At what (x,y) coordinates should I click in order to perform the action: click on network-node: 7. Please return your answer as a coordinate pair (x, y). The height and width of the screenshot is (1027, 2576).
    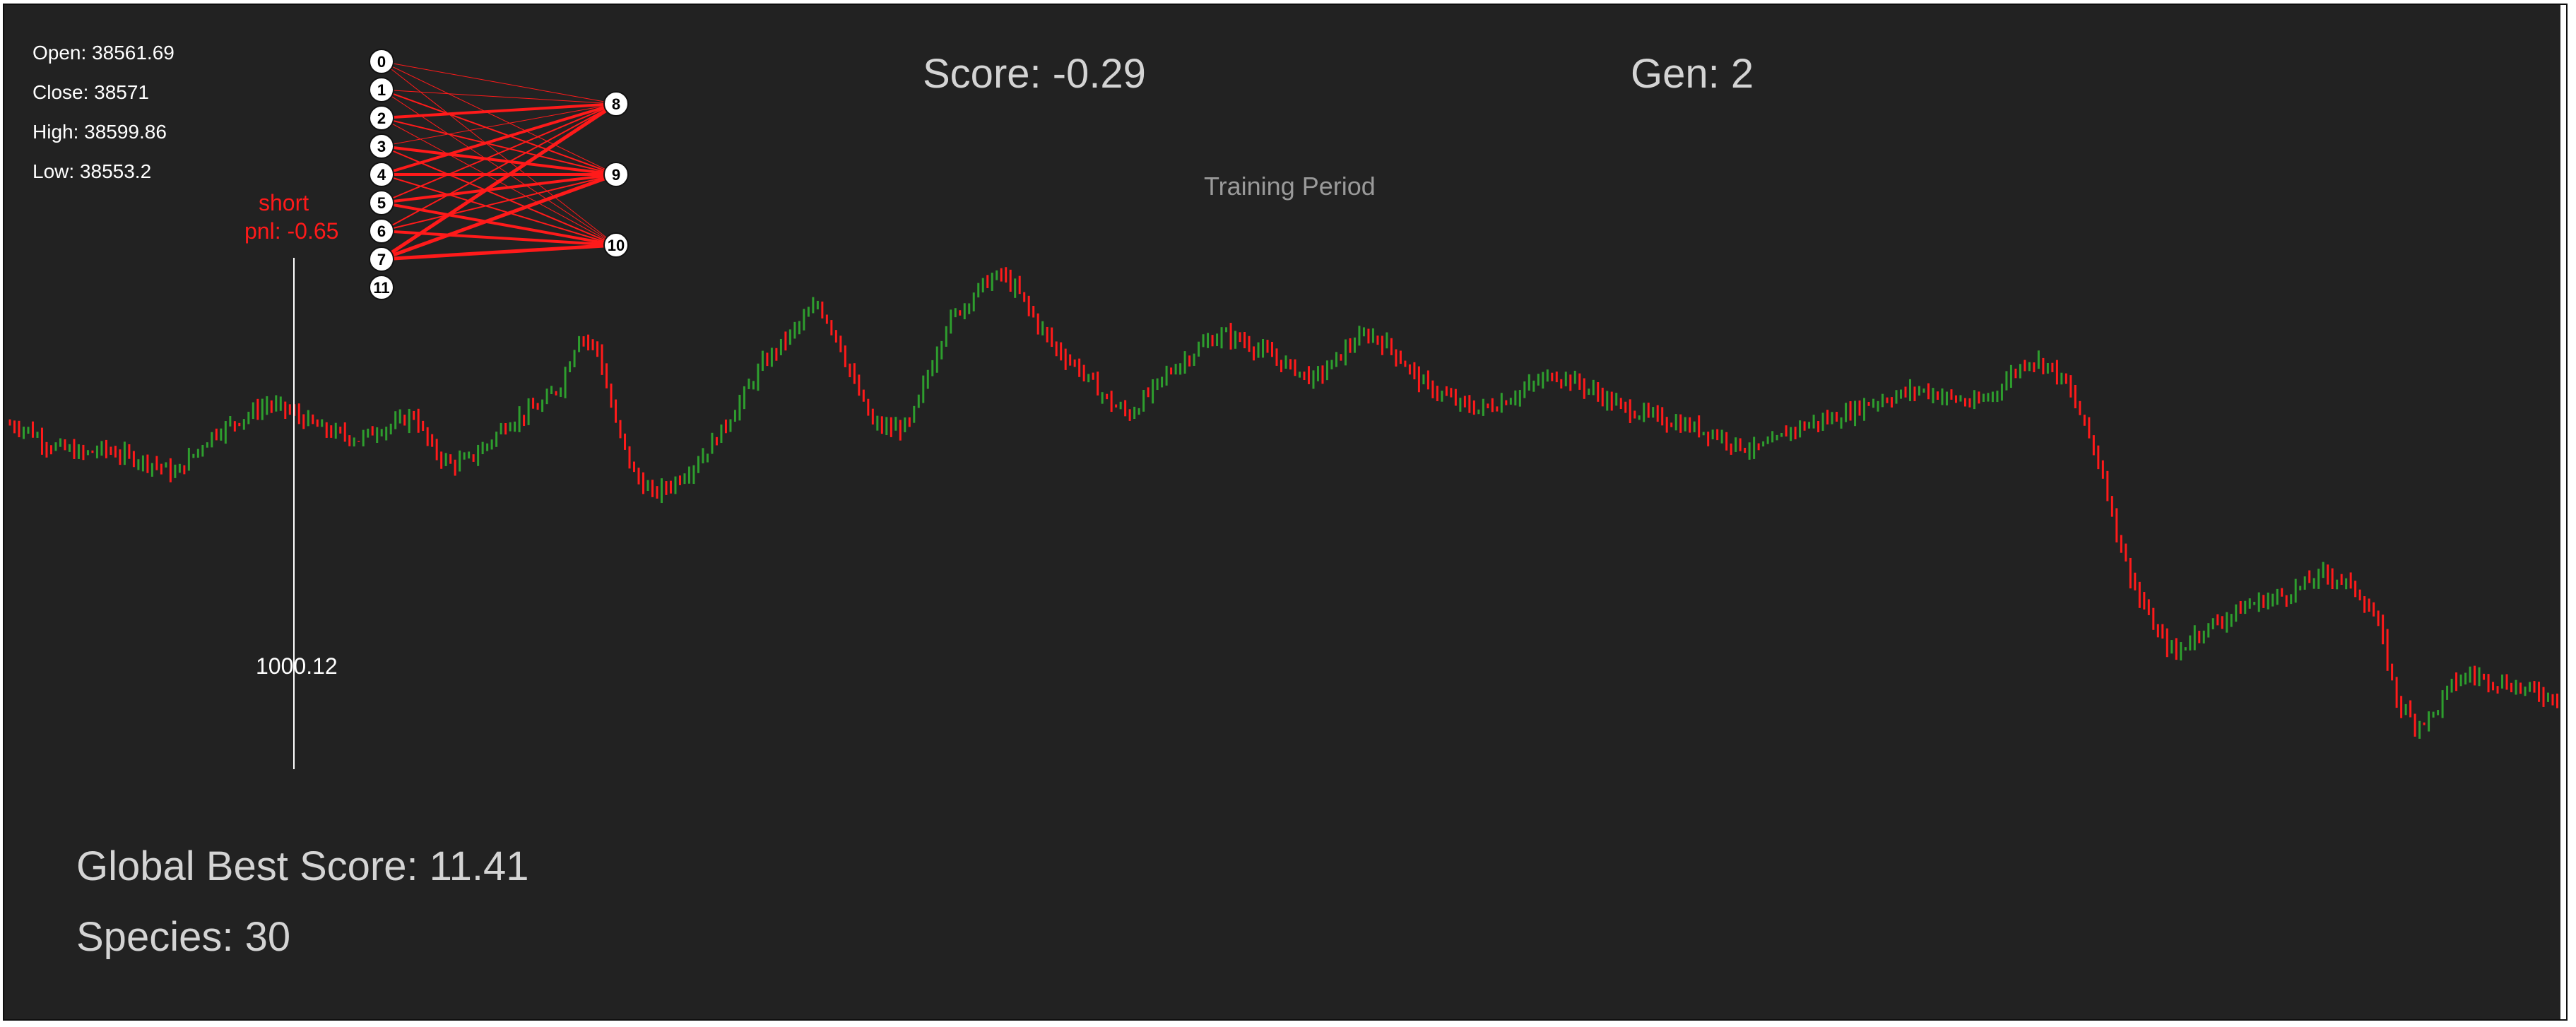
    Looking at the image, I should click on (381, 259).